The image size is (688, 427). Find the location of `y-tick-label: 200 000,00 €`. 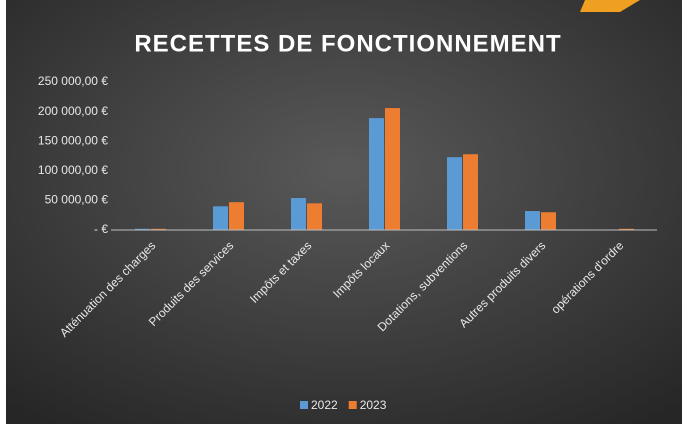

y-tick-label: 200 000,00 € is located at coordinates (73, 111).